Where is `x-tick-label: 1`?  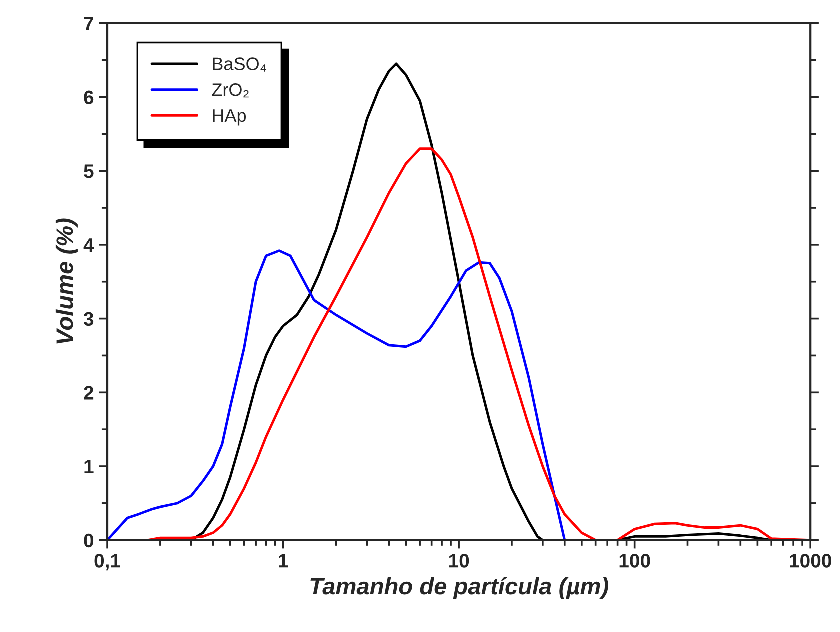 x-tick-label: 1 is located at coordinates (283, 561).